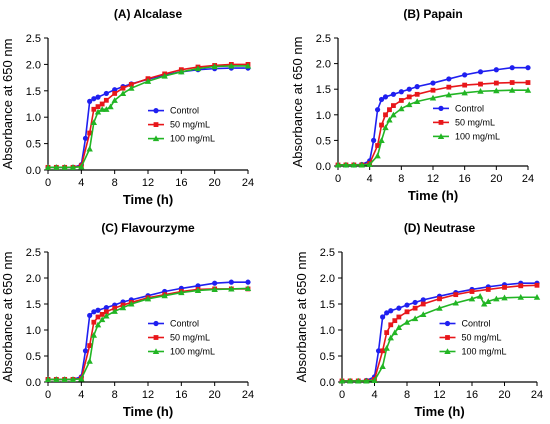  What do you see at coordinates (407, 395) in the screenshot?
I see `panel-d-x-tick-label: 8` at bounding box center [407, 395].